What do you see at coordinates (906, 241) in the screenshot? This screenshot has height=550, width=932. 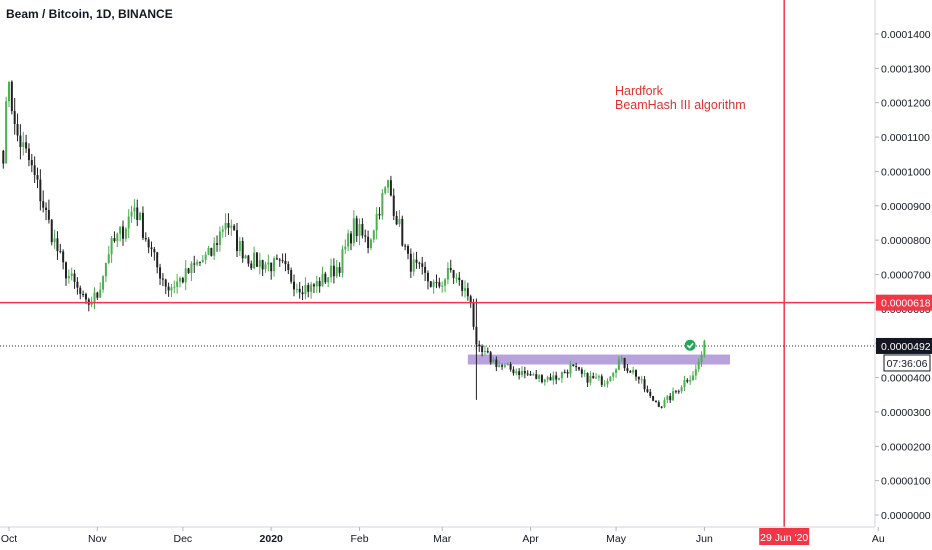 I see `y-tick-label: 0.0000800` at bounding box center [906, 241].